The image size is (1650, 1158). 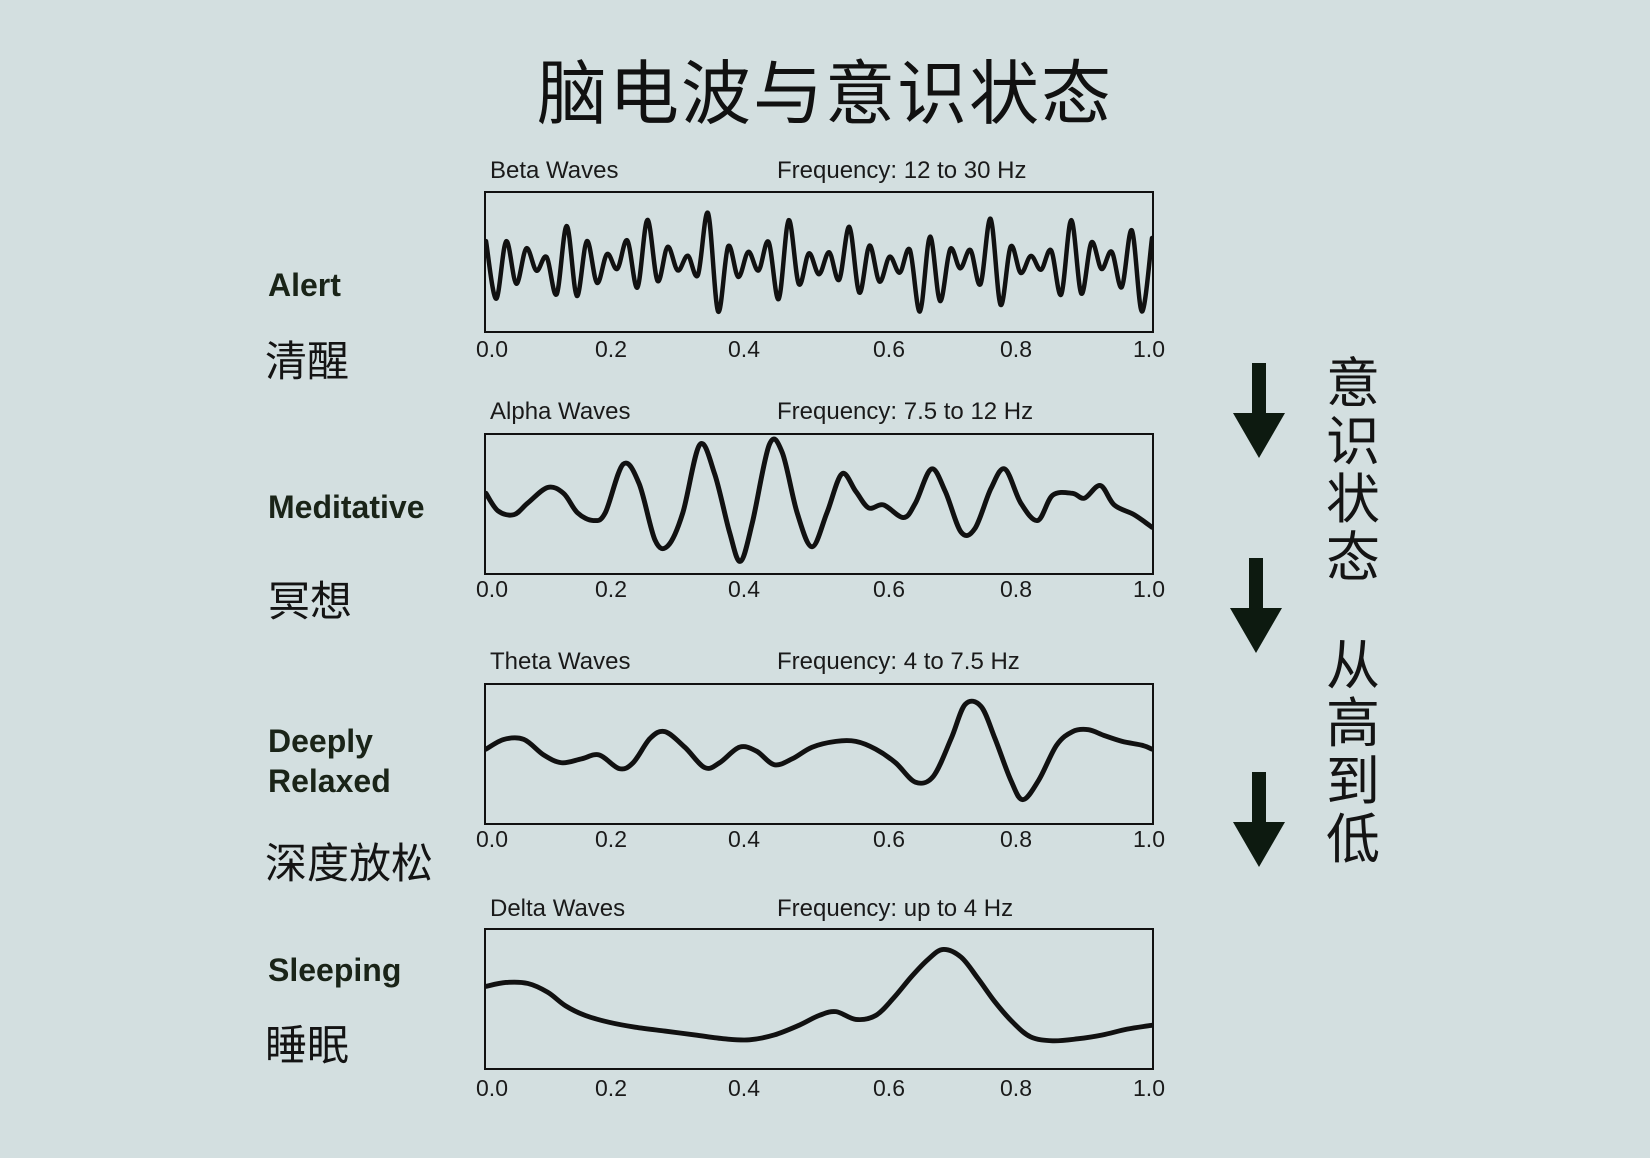 What do you see at coordinates (1353, 665) in the screenshot?
I see `side-label-char: 从` at bounding box center [1353, 665].